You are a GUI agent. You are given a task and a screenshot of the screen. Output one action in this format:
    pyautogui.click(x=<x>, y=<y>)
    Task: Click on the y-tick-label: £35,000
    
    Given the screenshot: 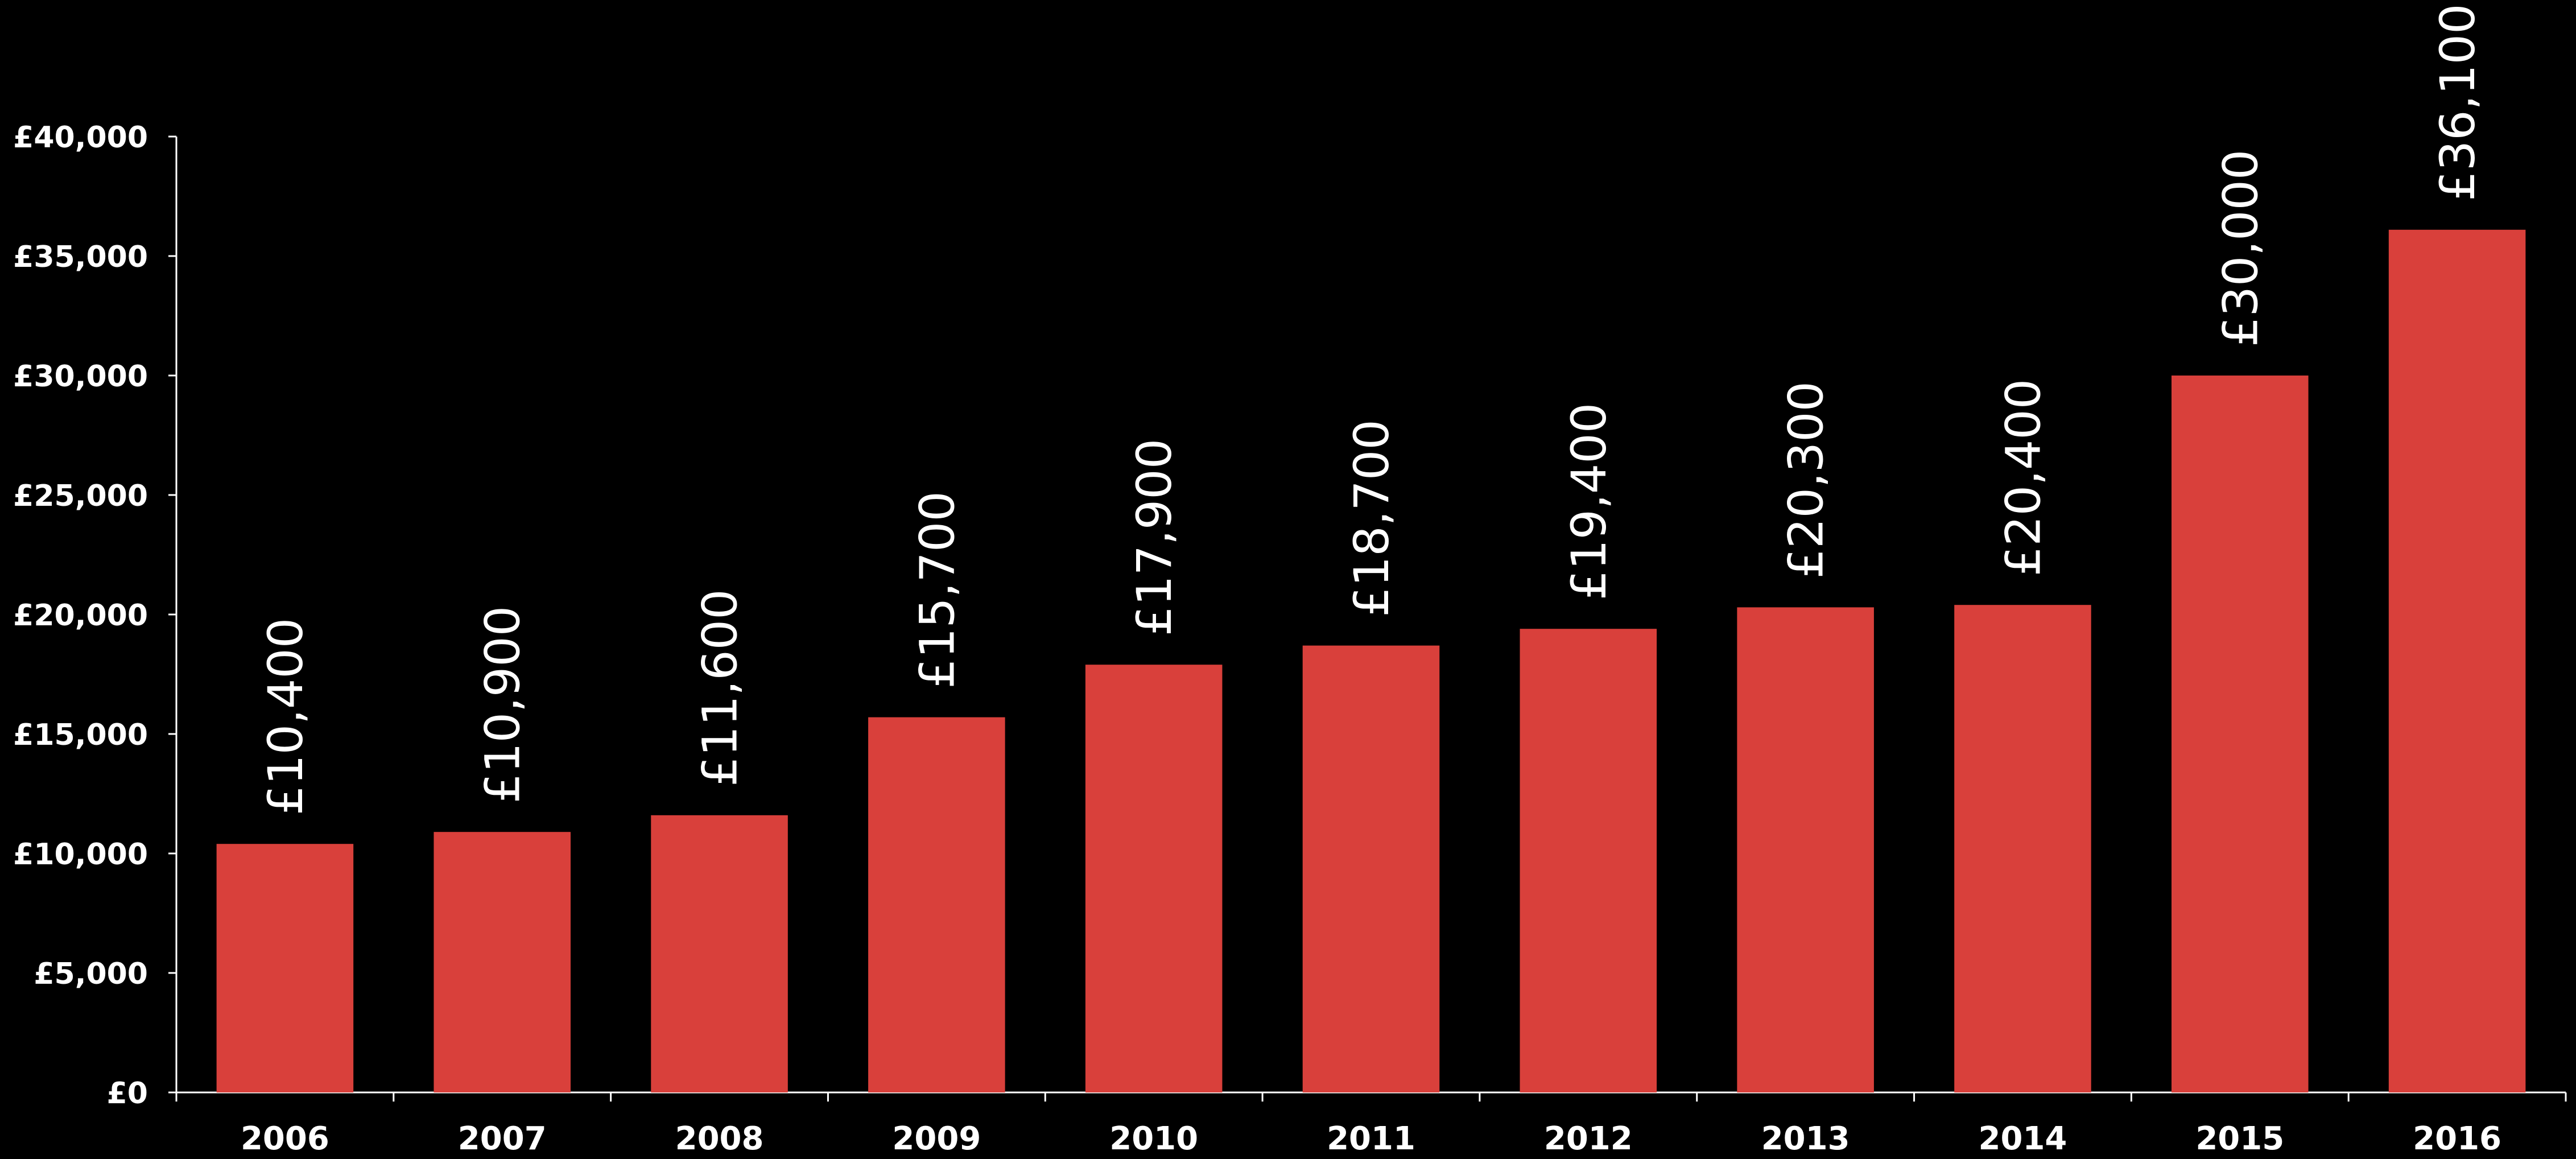 What is the action you would take?
    pyautogui.click(x=80, y=257)
    